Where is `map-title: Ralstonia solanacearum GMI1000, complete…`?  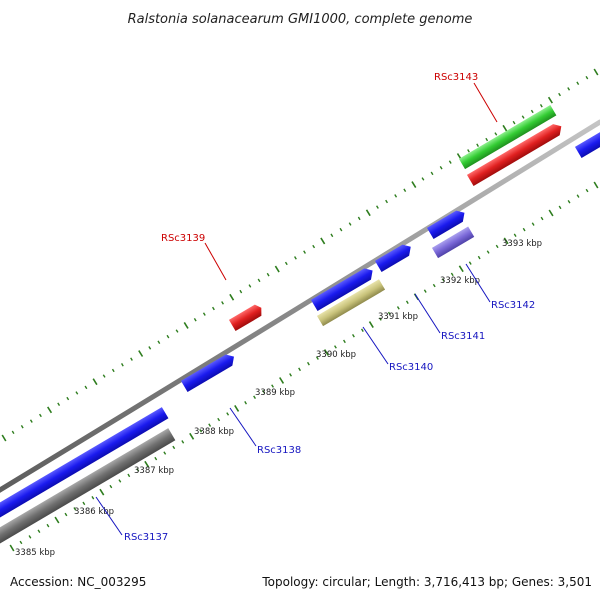
map-title: Ralstonia solanacearum GMI1000, complete… is located at coordinates (300, 19).